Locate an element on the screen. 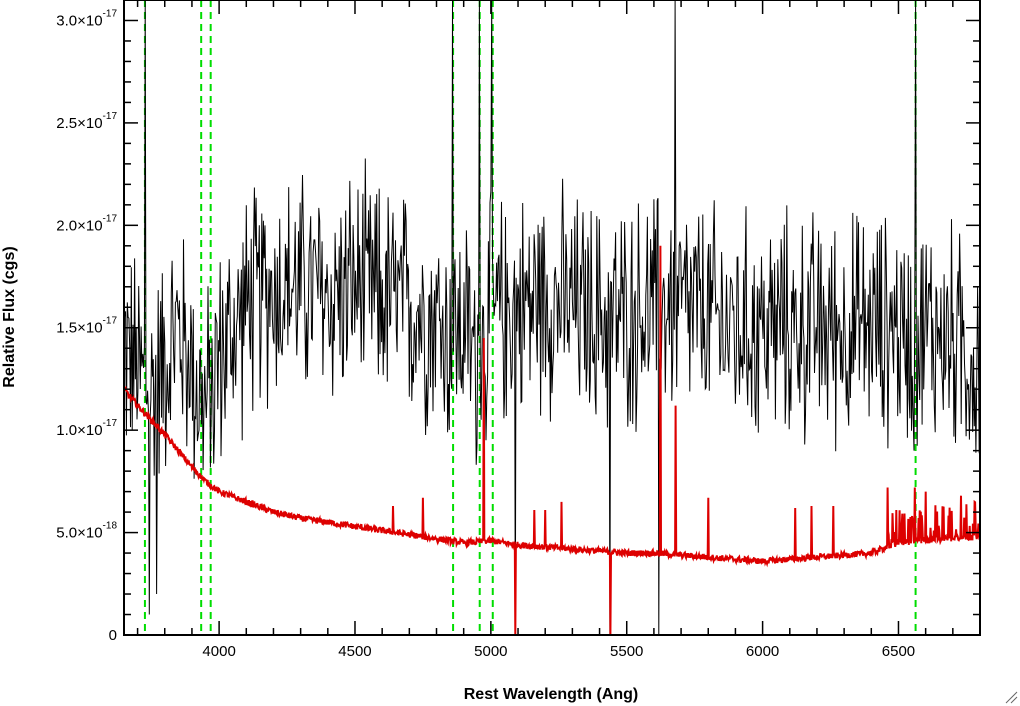  y-tick-label: 0 is located at coordinates (113, 635).